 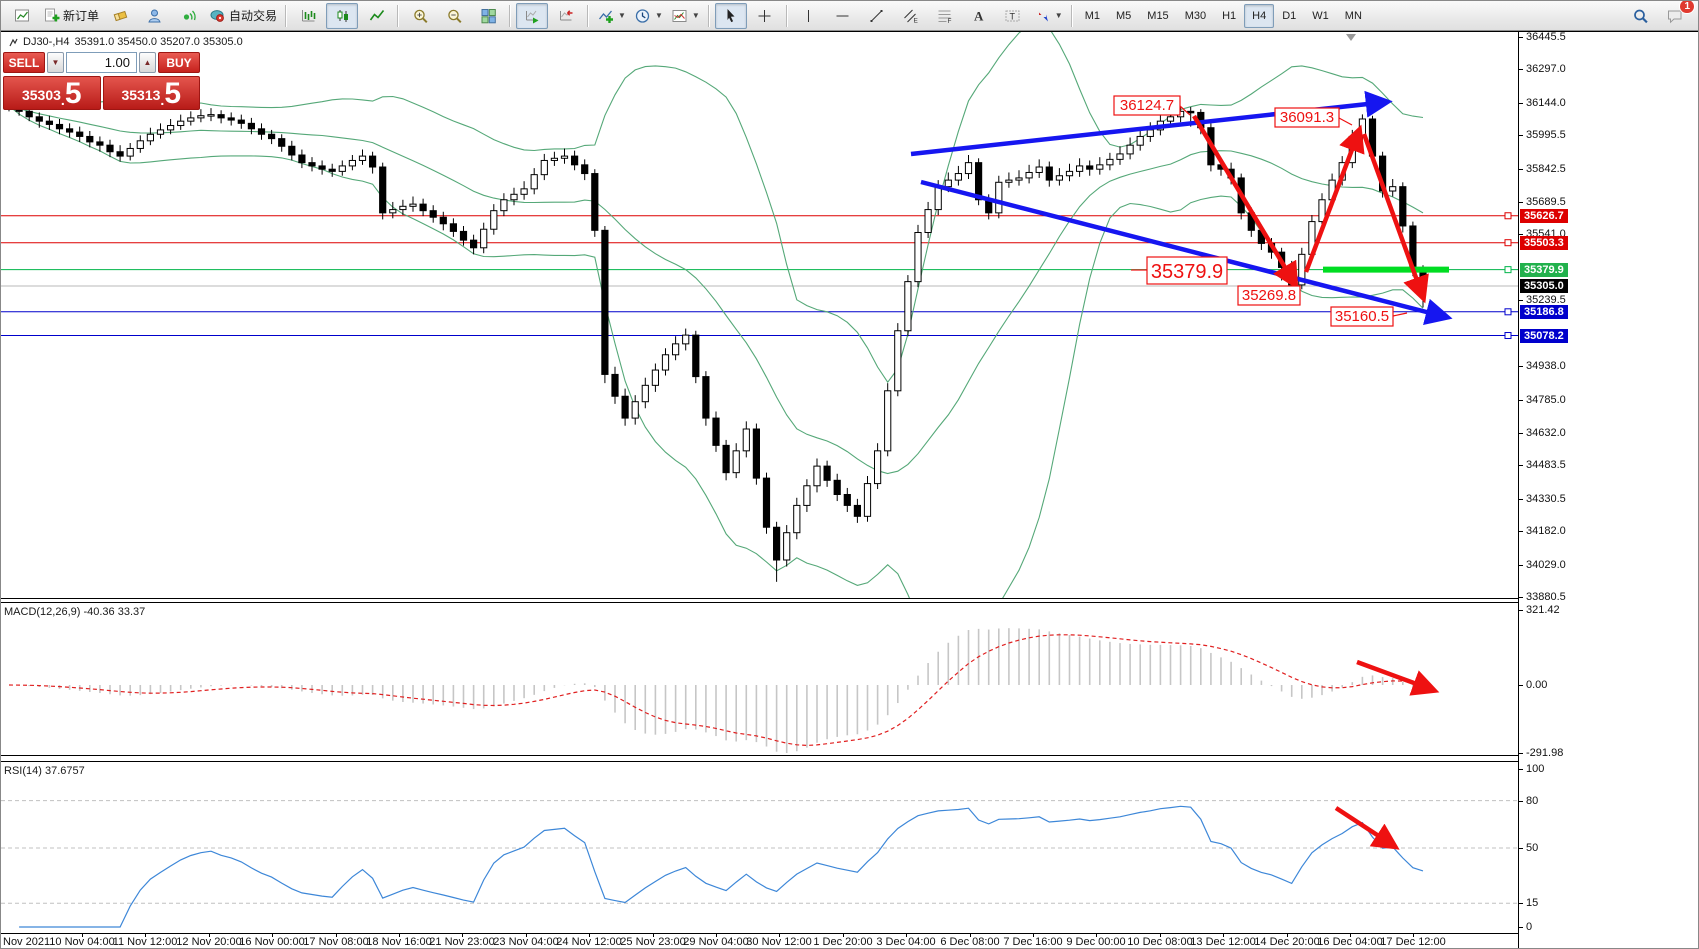 What do you see at coordinates (759, 600) in the screenshot?
I see `macd-separator` at bounding box center [759, 600].